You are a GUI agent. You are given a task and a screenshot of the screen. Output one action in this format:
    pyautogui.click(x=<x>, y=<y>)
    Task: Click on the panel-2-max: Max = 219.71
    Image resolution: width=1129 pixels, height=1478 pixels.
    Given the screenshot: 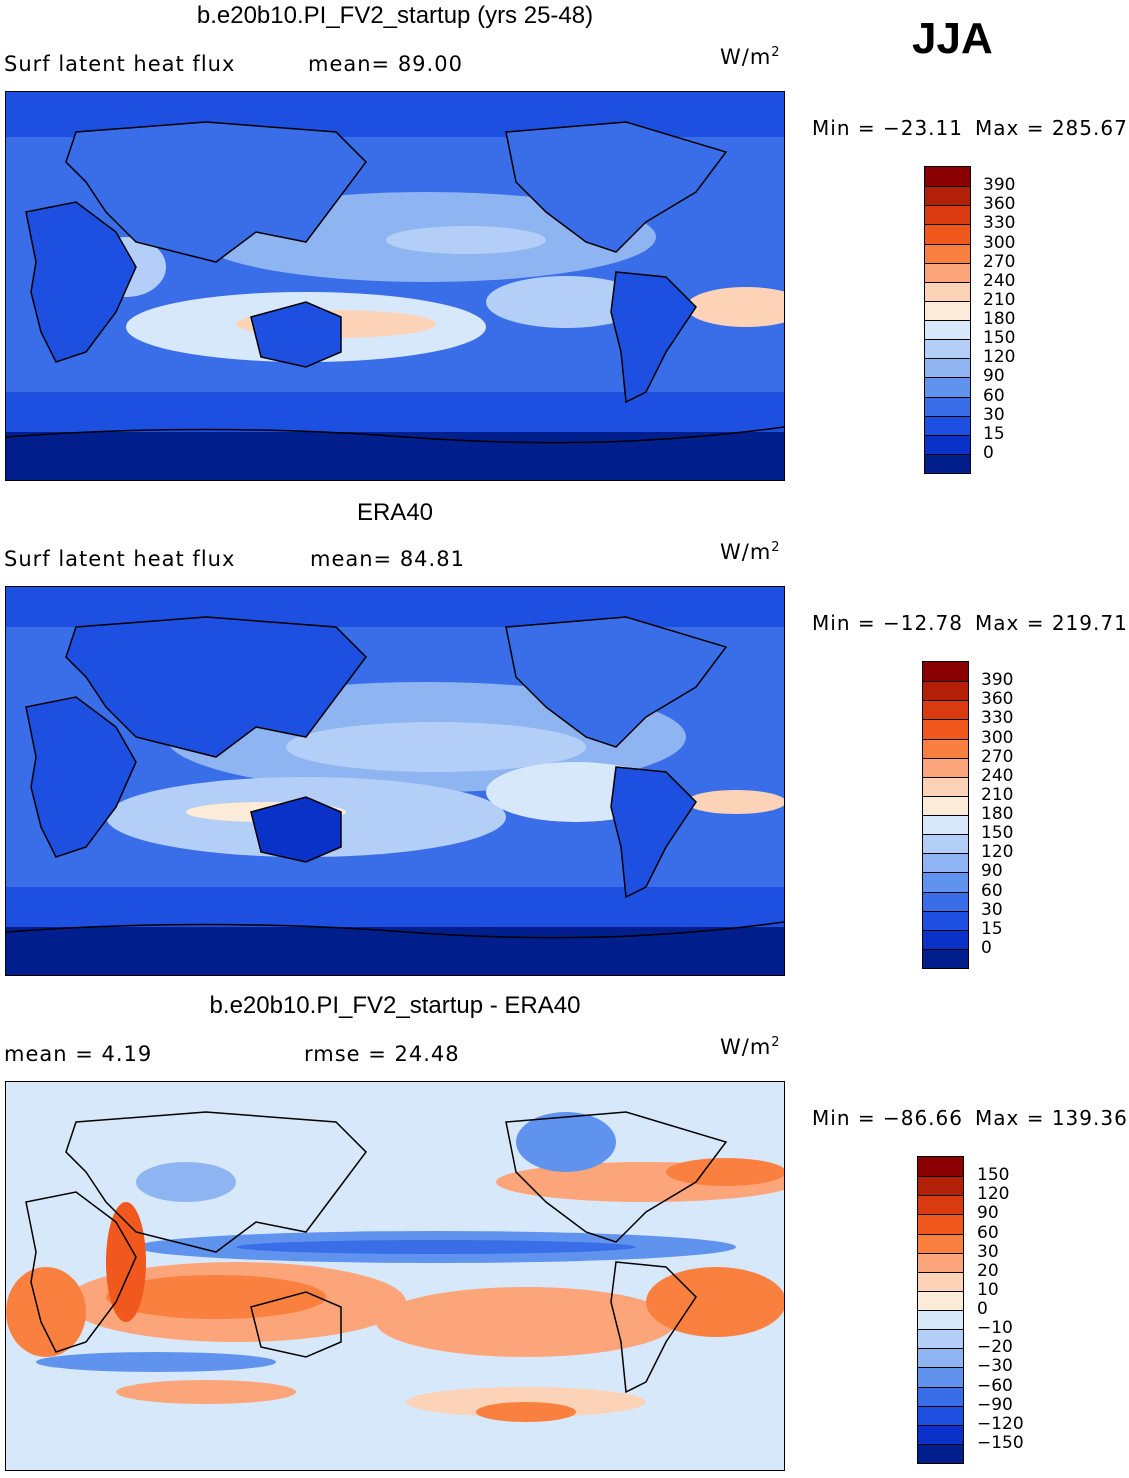 What is the action you would take?
    pyautogui.click(x=1051, y=623)
    